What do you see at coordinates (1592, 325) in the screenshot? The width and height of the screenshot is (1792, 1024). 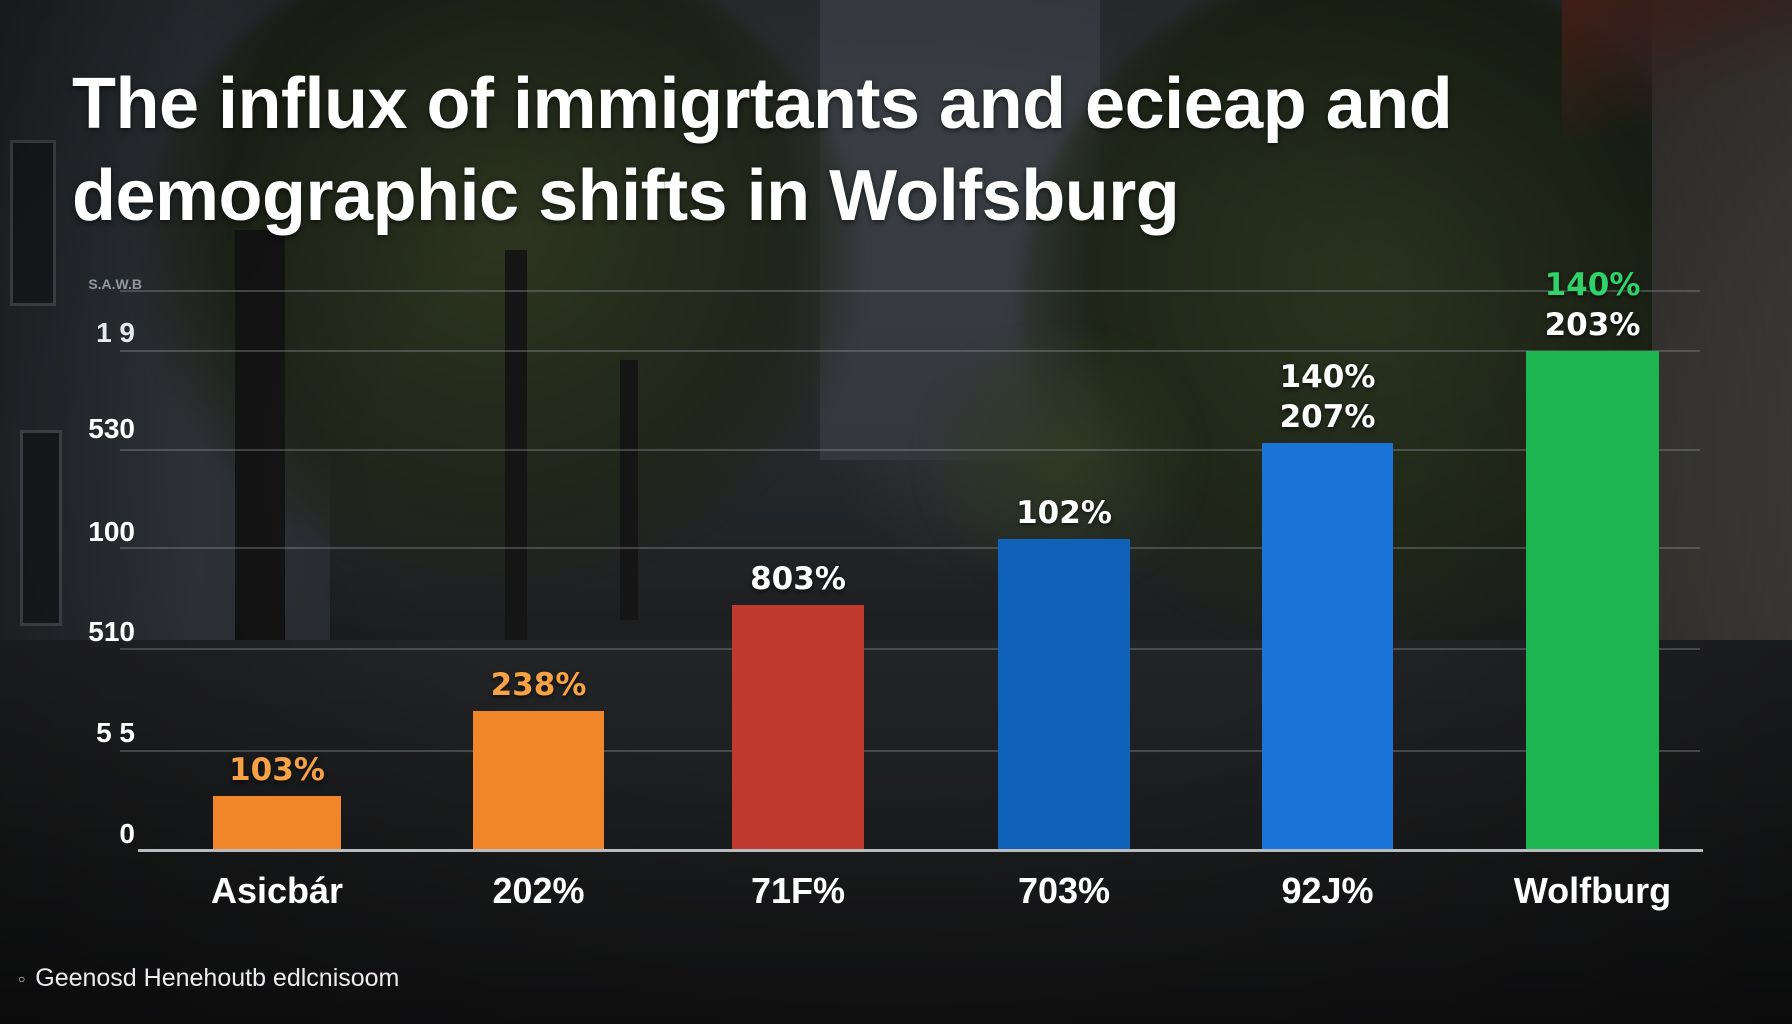 I see `bar-value-label: 203%` at bounding box center [1592, 325].